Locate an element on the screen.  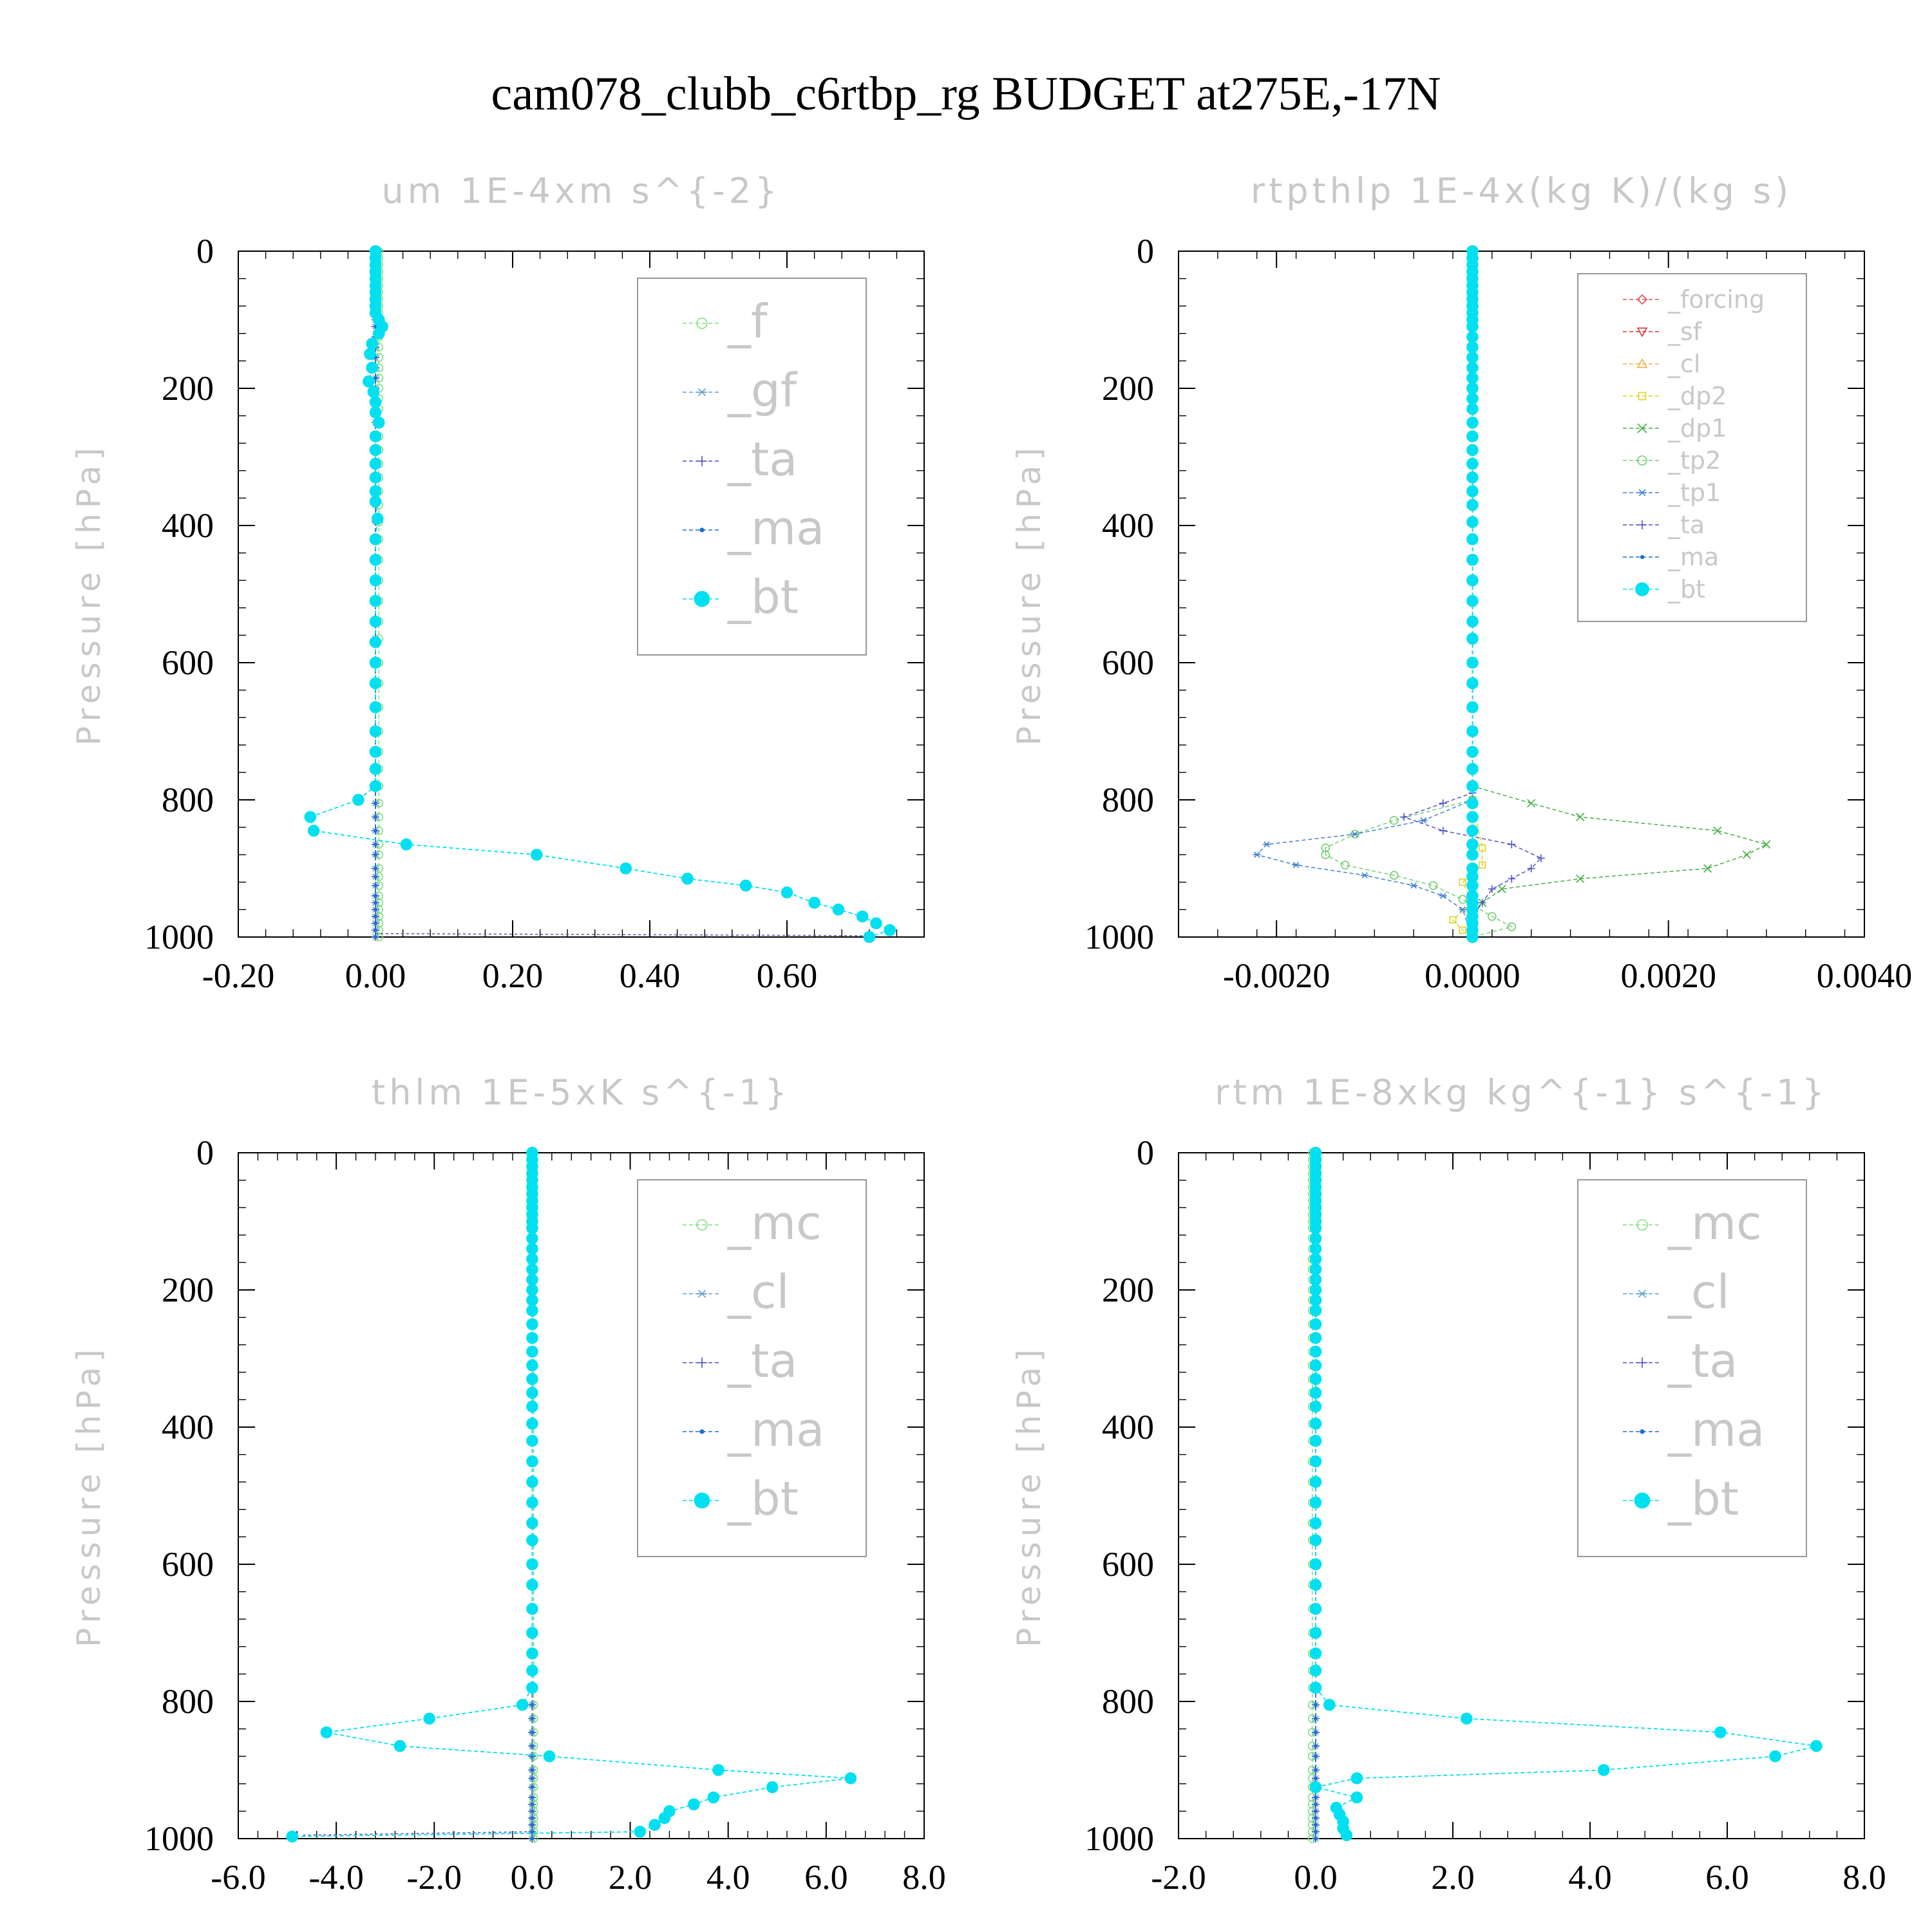
legend-label: _mc is located at coordinates (775, 1223).